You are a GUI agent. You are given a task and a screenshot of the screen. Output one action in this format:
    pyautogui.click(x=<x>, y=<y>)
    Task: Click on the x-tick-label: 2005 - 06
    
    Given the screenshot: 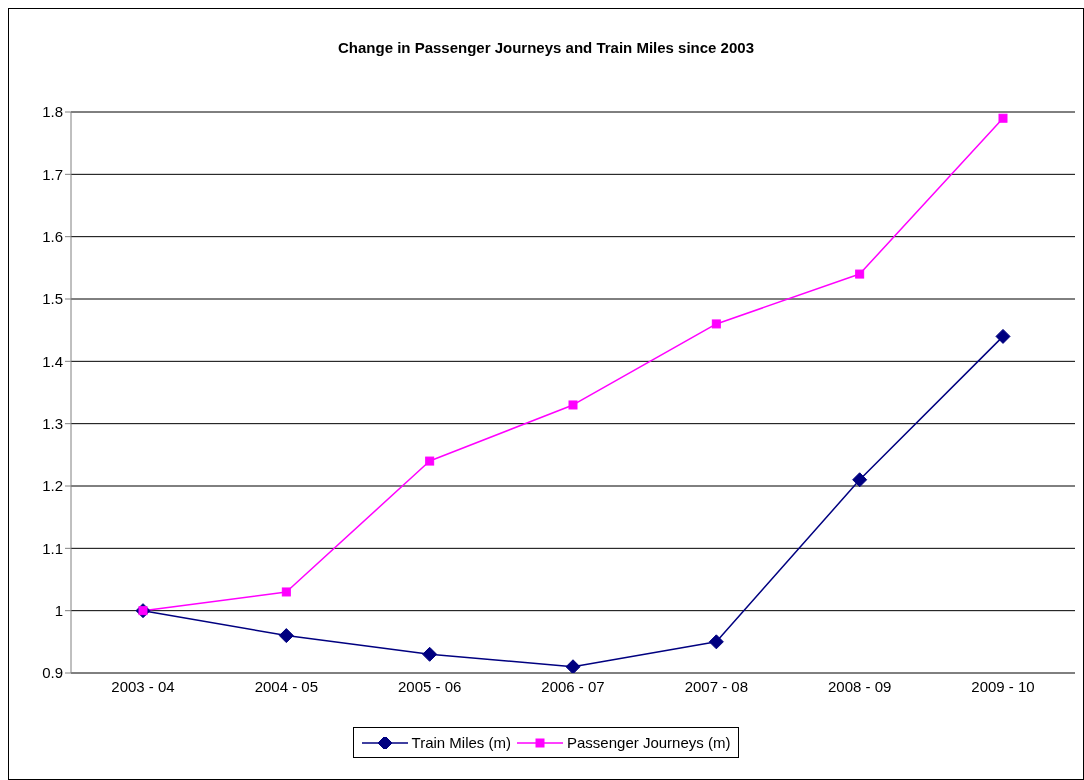 What is the action you would take?
    pyautogui.click(x=429, y=686)
    